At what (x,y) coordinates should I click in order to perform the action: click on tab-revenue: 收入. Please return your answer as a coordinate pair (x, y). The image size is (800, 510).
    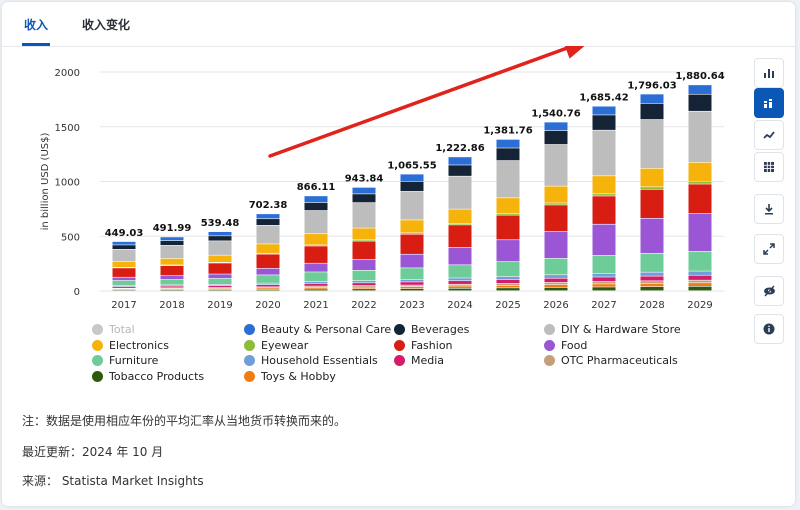
    Looking at the image, I should click on (36, 32).